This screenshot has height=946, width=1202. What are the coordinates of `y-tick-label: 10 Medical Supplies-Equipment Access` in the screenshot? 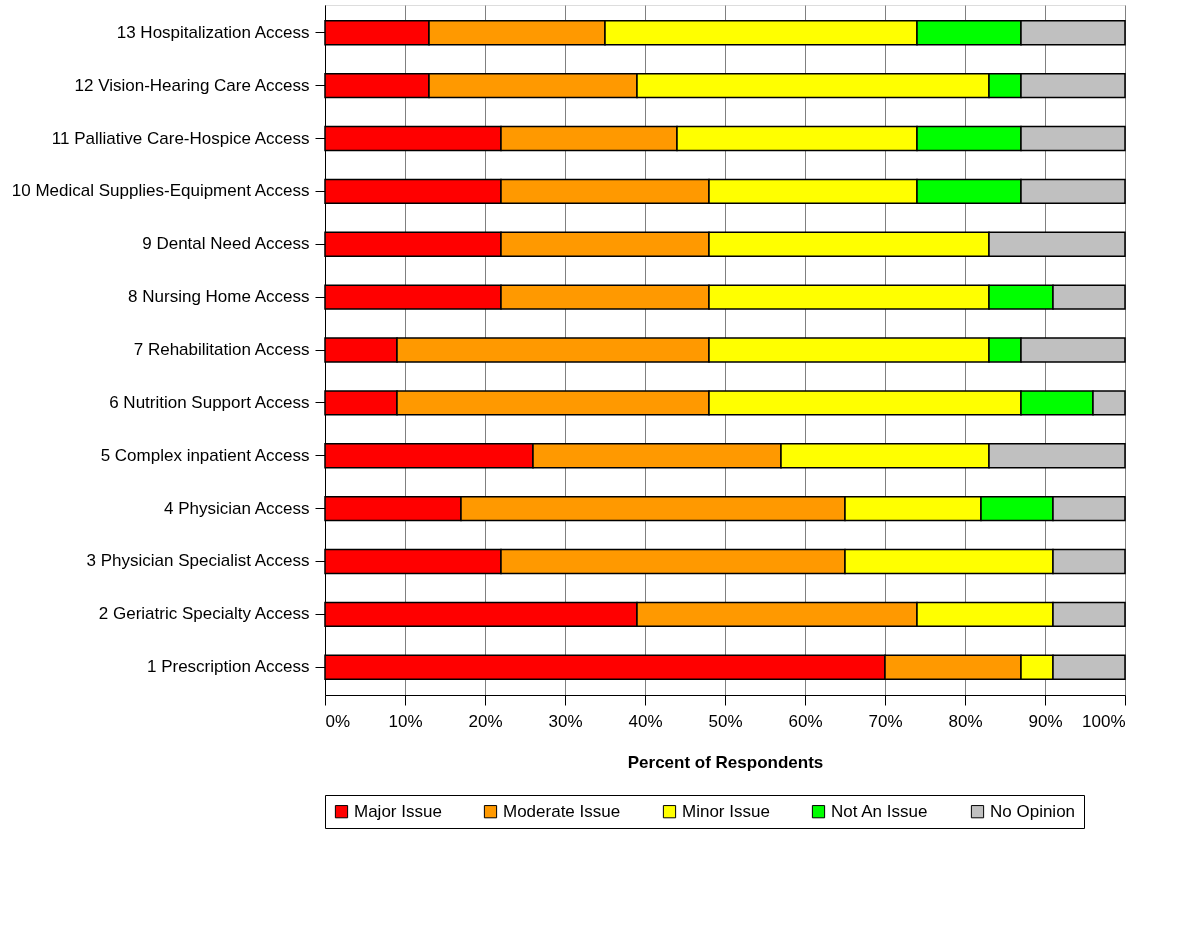 It's located at (160, 191).